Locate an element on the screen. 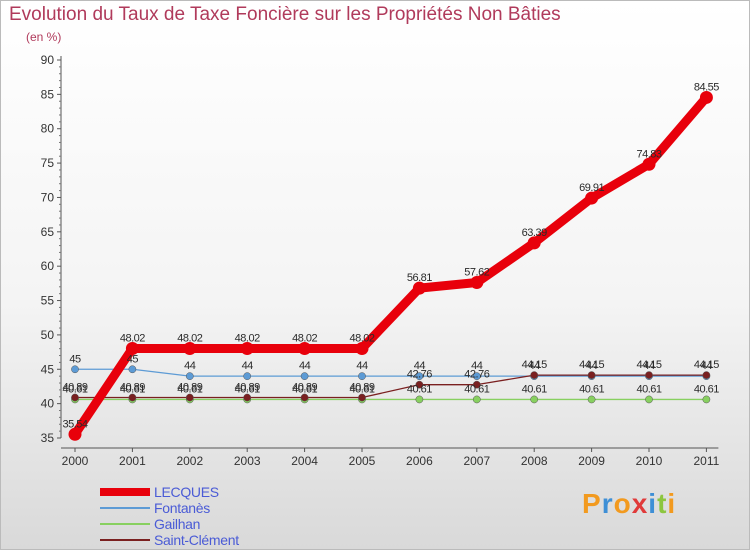 The height and width of the screenshot is (550, 750). y-tick-label: 65 is located at coordinates (48, 232).